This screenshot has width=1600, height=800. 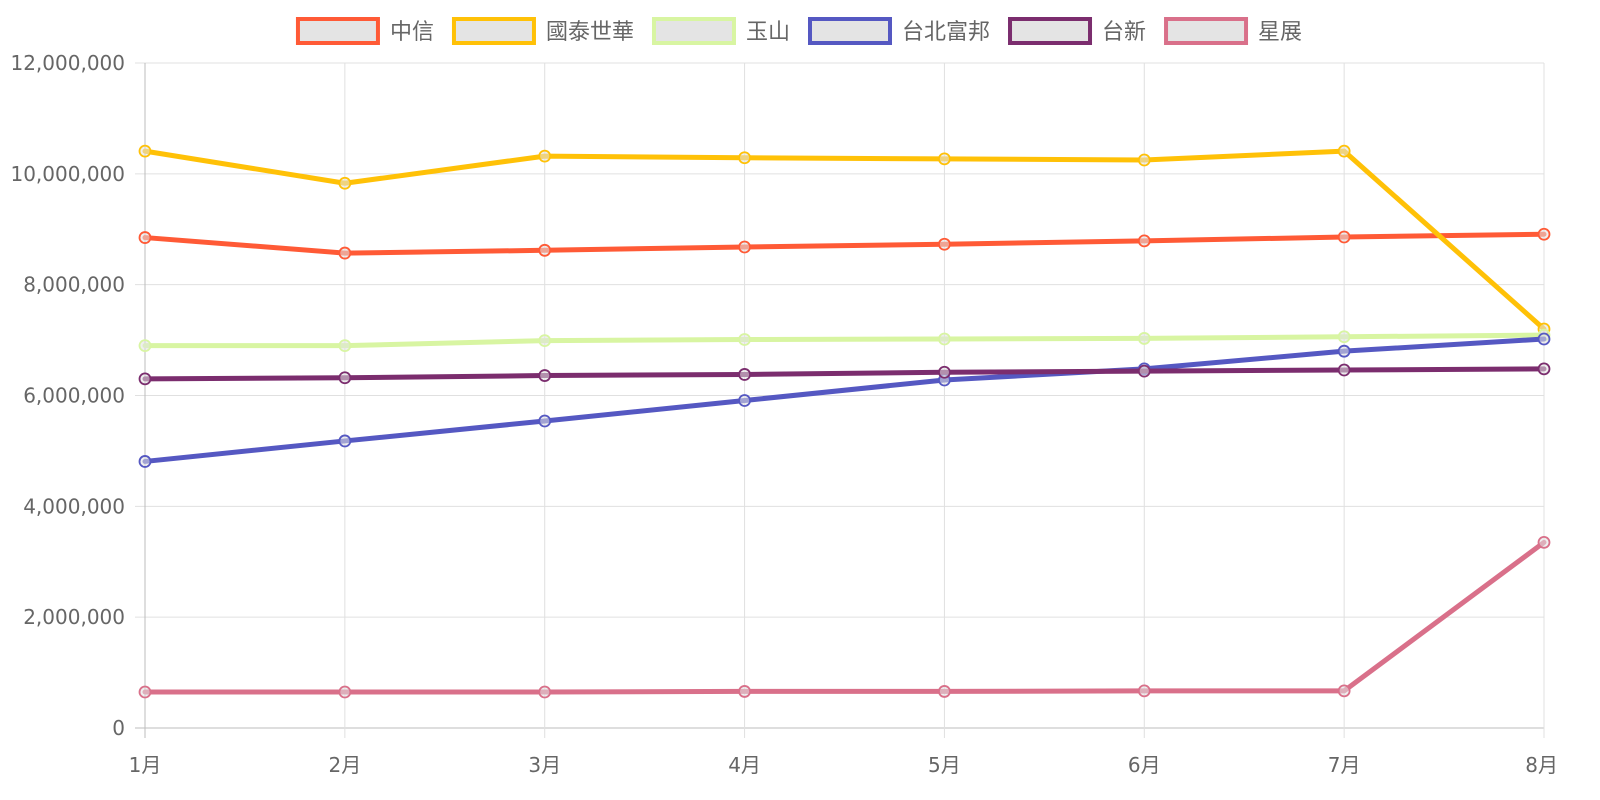 I want to click on legend-label: 台新, so click(x=1124, y=32).